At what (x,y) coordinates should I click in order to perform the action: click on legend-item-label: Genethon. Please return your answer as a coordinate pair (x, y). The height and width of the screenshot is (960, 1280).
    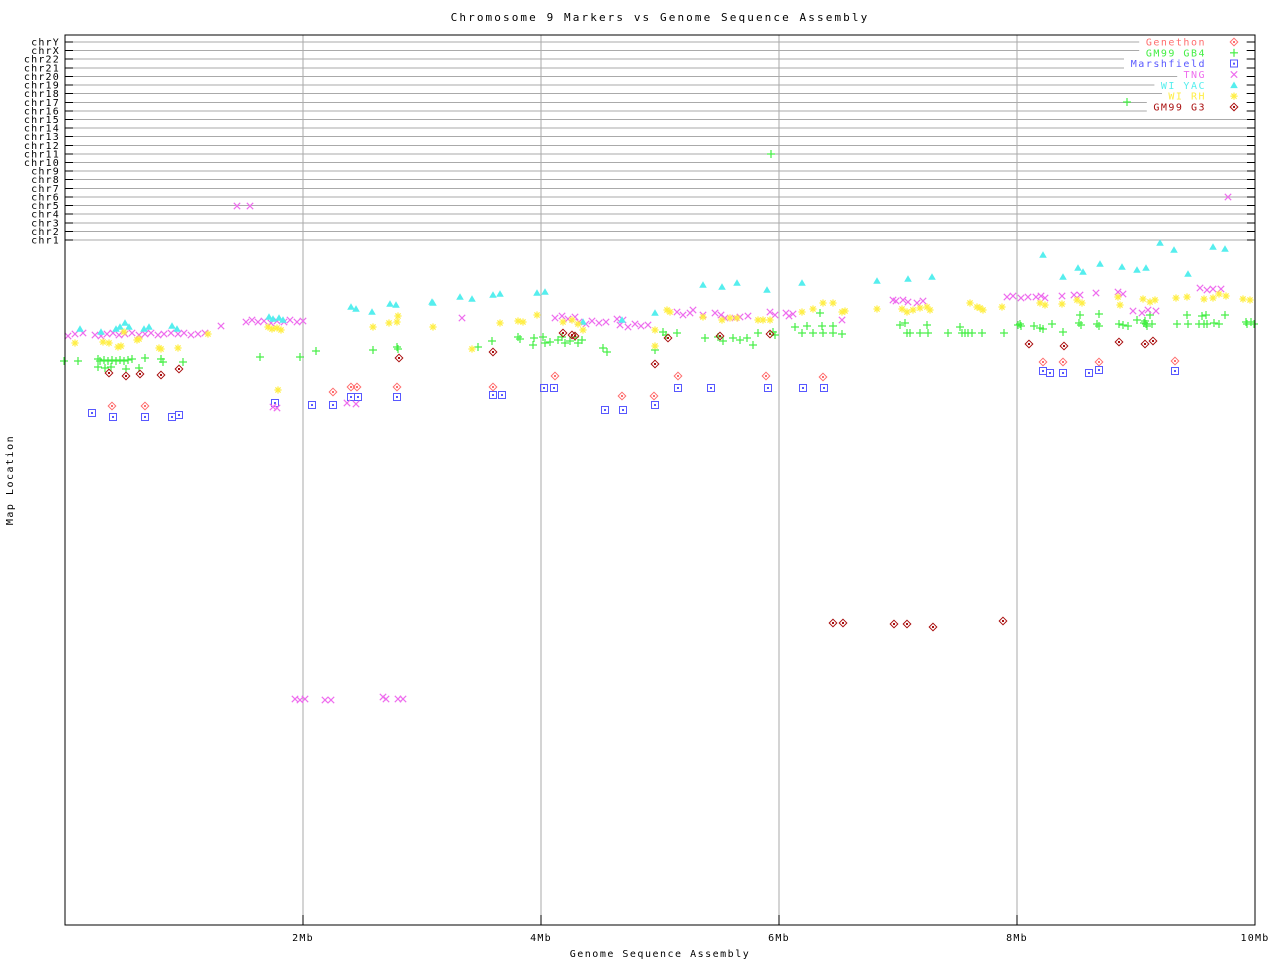
    Looking at the image, I should click on (1176, 43).